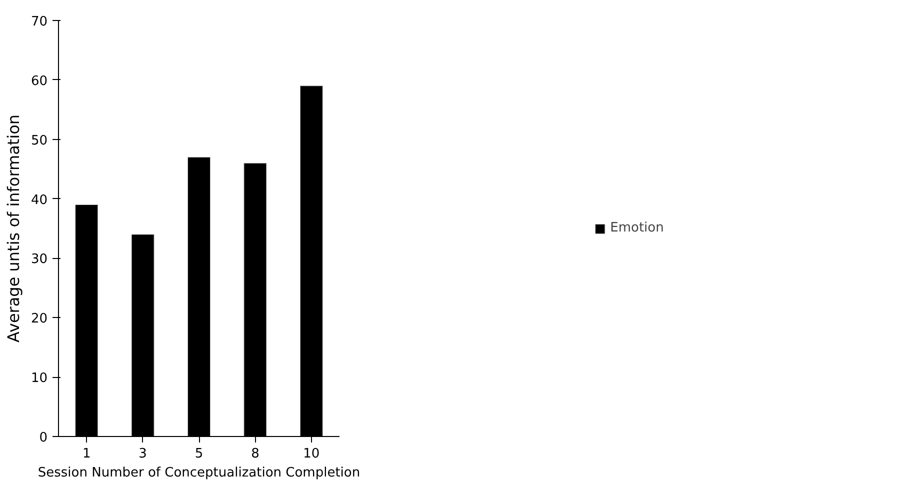 The width and height of the screenshot is (918, 483). What do you see at coordinates (39, 22) in the screenshot?
I see `y-tick-label: 70` at bounding box center [39, 22].